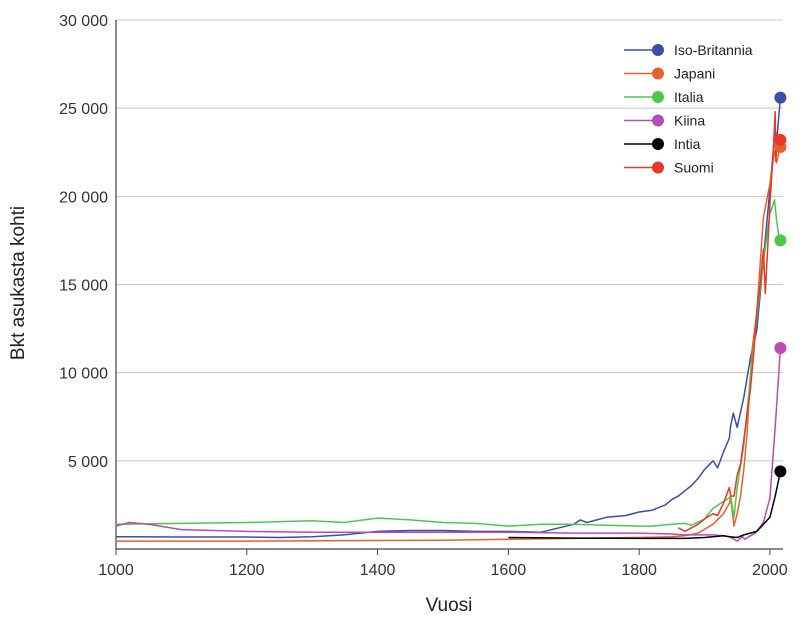 Image resolution: width=810 pixels, height=626 pixels. I want to click on y-axis-title: Bkt asukasta kohti, so click(18, 283).